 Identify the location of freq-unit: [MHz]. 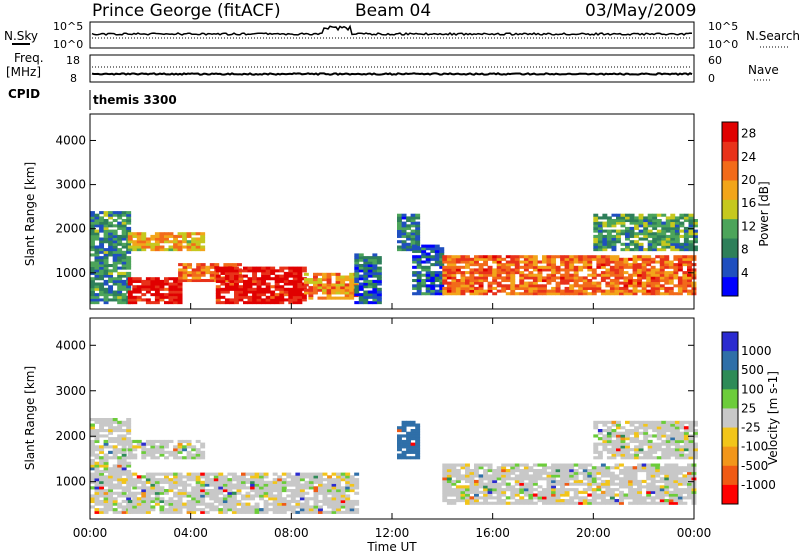
(23, 72).